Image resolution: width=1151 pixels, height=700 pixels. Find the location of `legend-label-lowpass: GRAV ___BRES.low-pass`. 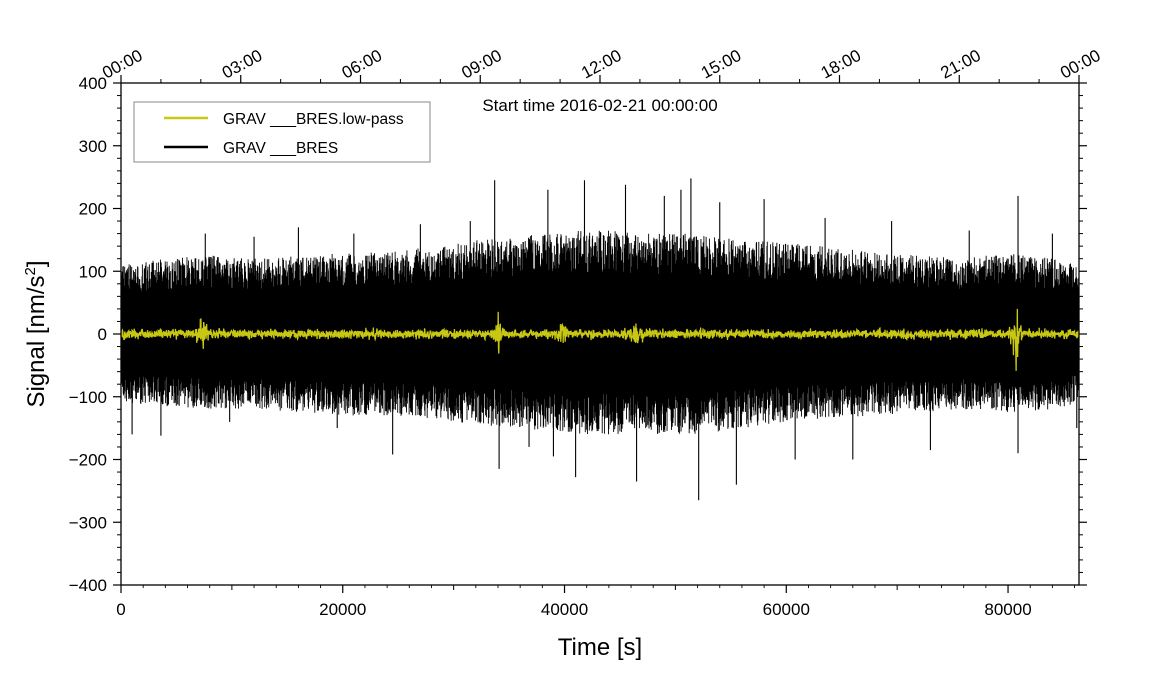

legend-label-lowpass: GRAV ___BRES.low-pass is located at coordinates (313, 119).